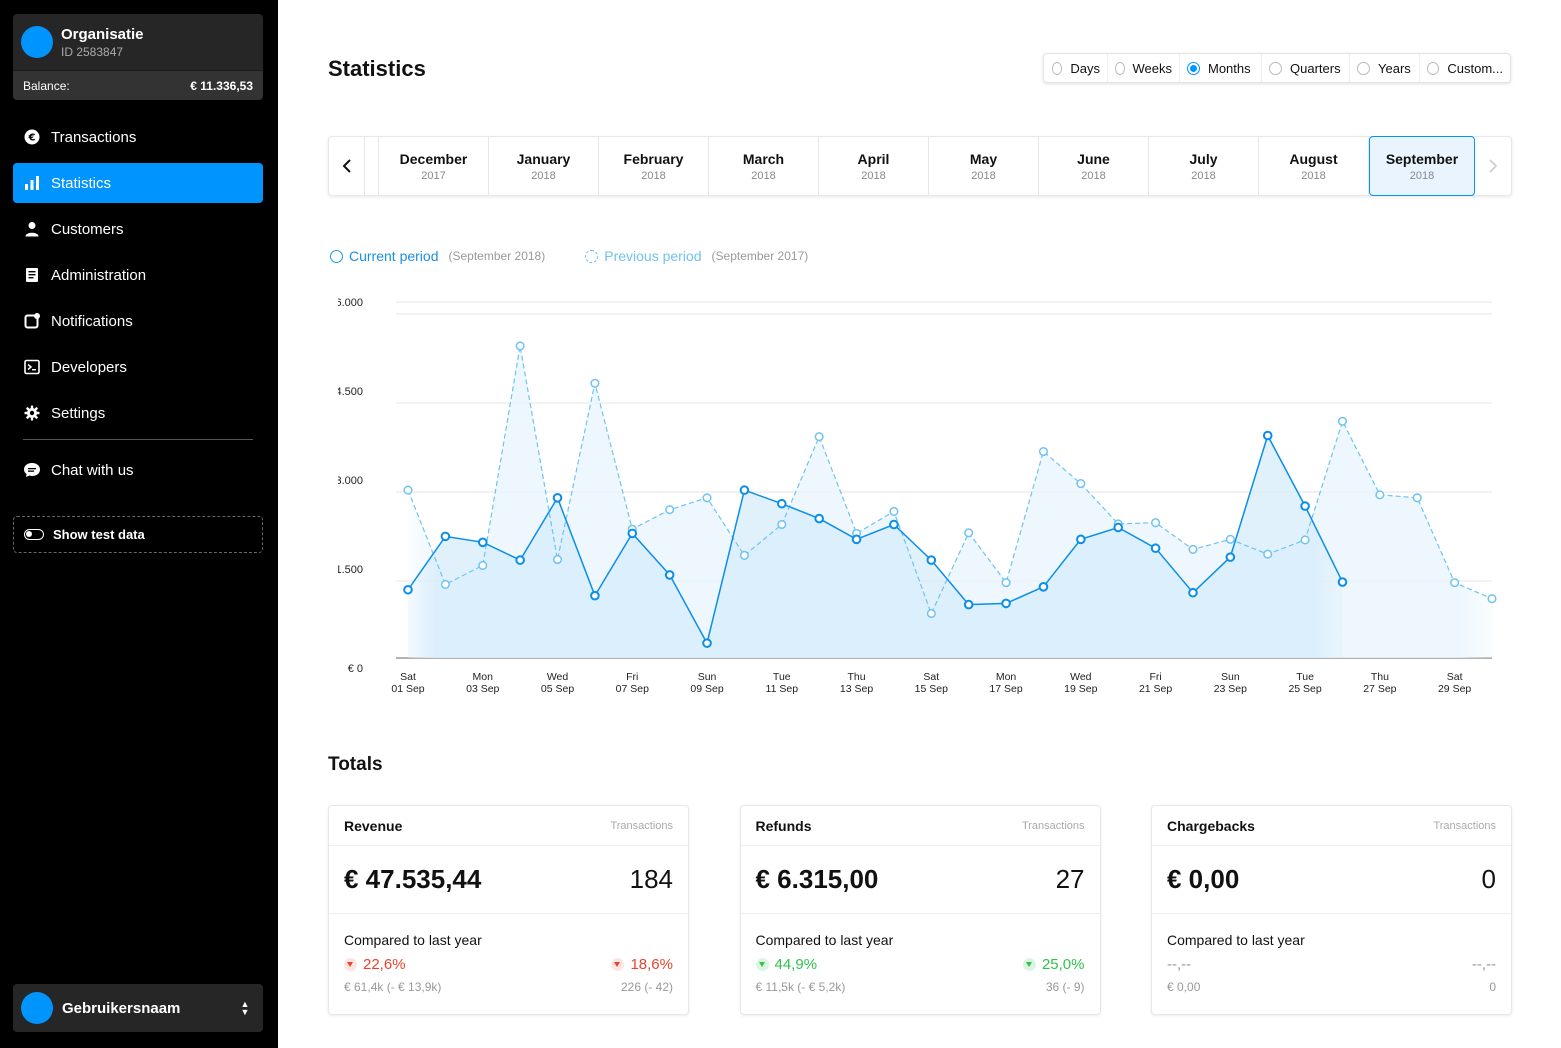 The image size is (1561, 1048). I want to click on month-march-2018: March 2018, so click(764, 166).